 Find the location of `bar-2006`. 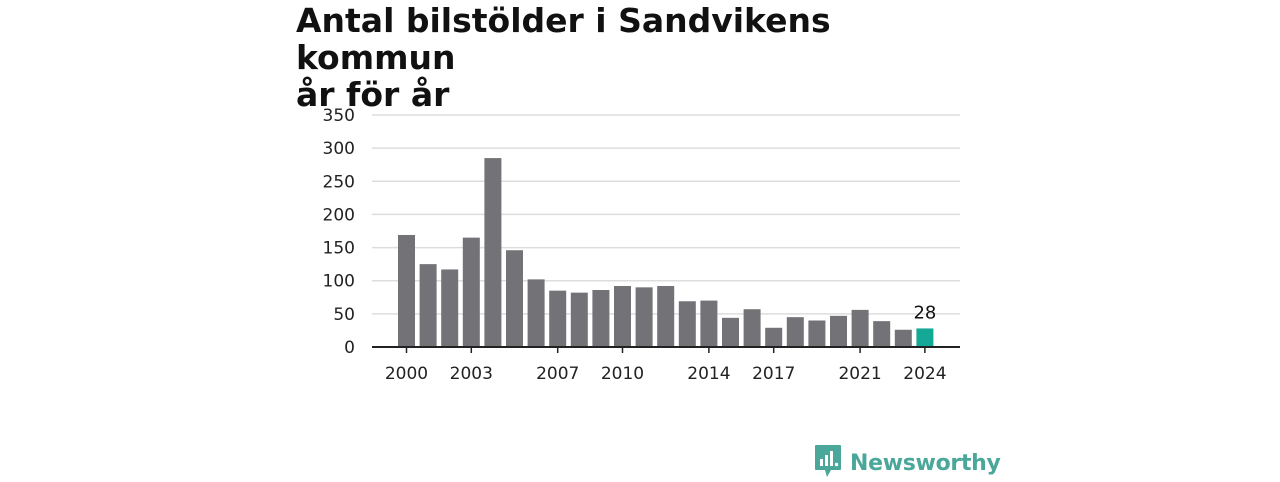

bar-2006 is located at coordinates (536, 313).